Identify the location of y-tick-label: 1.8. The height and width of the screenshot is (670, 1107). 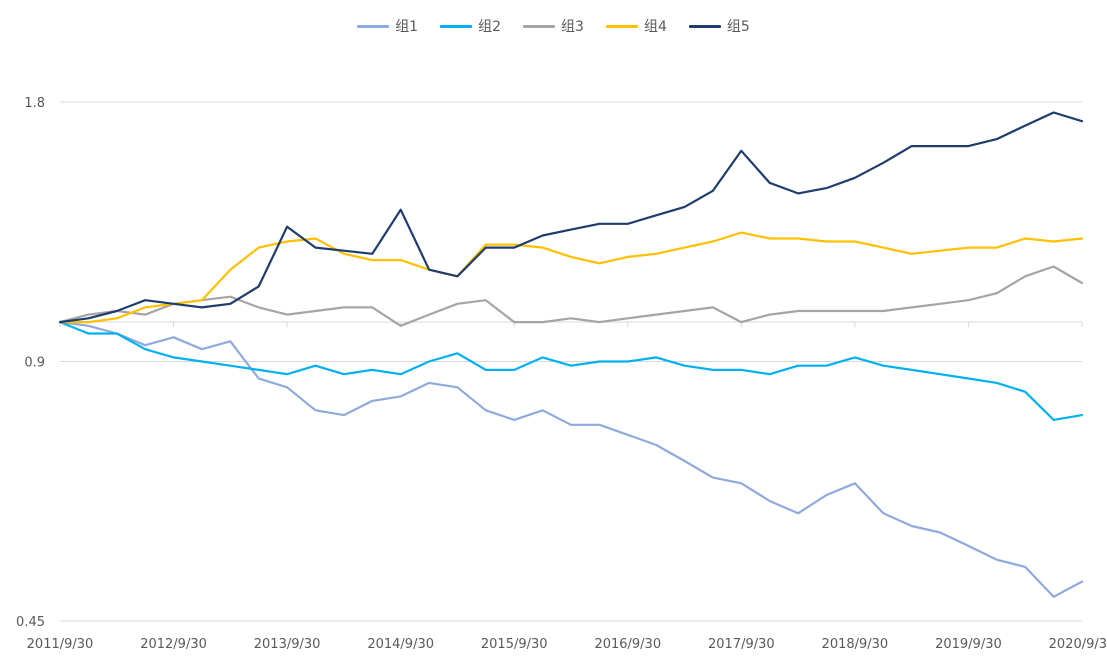
(34, 103).